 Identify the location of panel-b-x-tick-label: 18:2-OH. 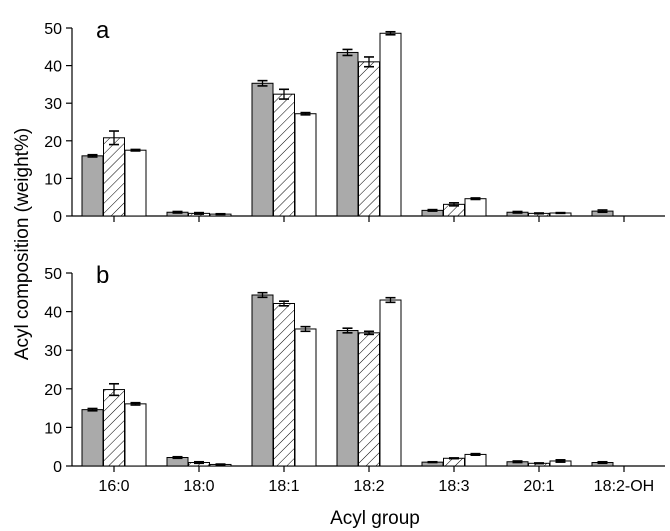
(624, 486).